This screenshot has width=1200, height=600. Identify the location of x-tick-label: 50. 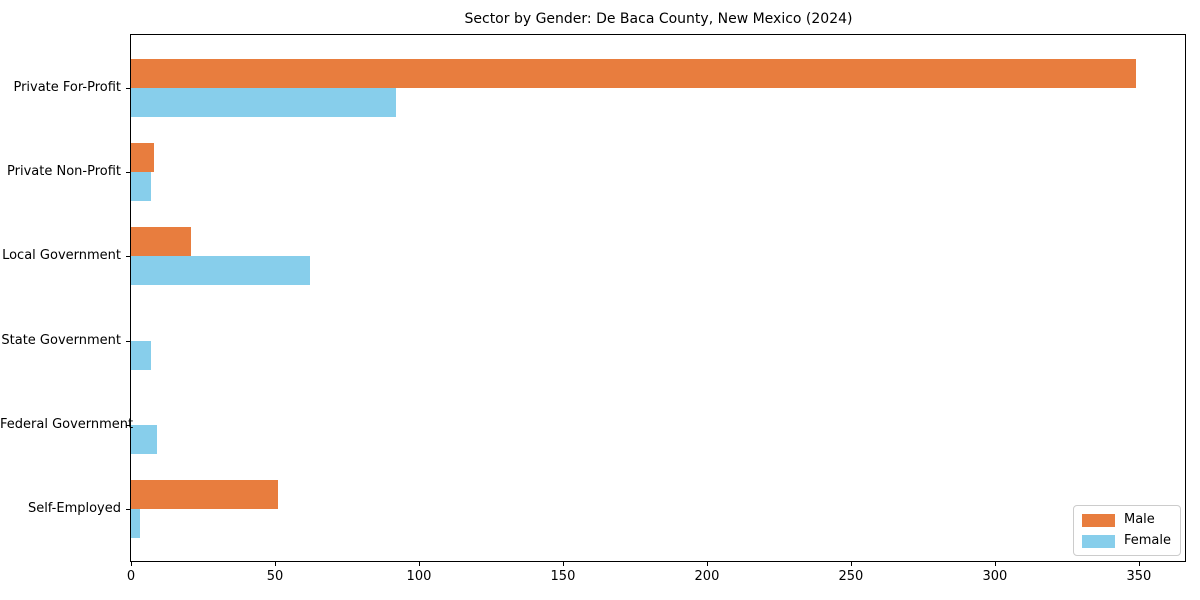
(275, 576).